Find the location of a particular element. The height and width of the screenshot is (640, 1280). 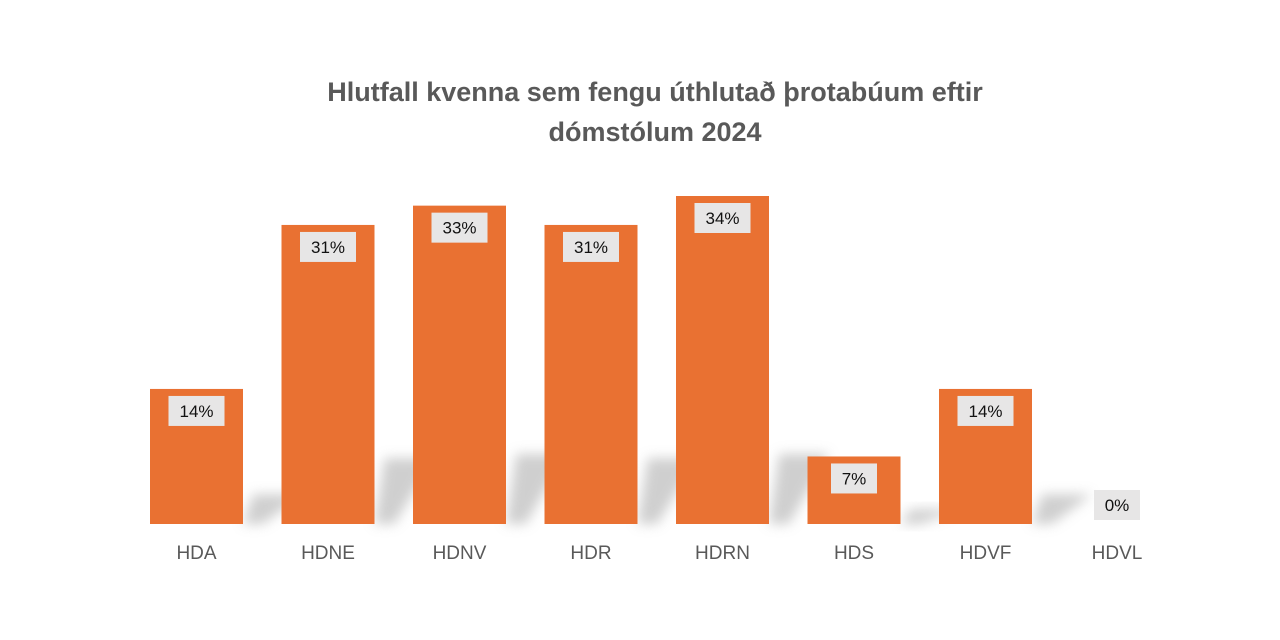

data-label-hdr: 31% is located at coordinates (591, 247).